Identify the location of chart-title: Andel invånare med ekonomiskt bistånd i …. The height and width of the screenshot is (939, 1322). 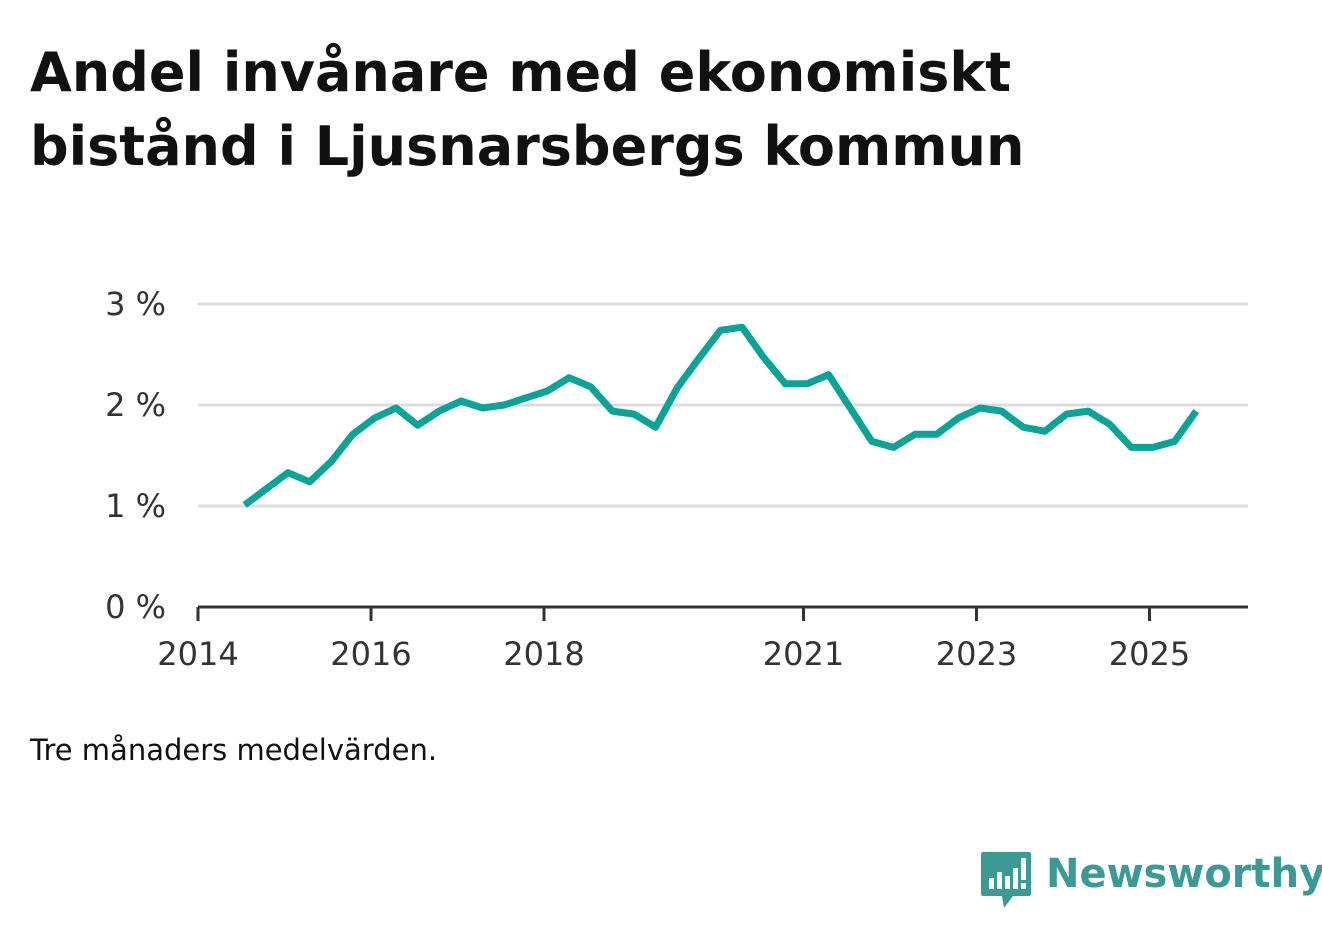
(527, 109).